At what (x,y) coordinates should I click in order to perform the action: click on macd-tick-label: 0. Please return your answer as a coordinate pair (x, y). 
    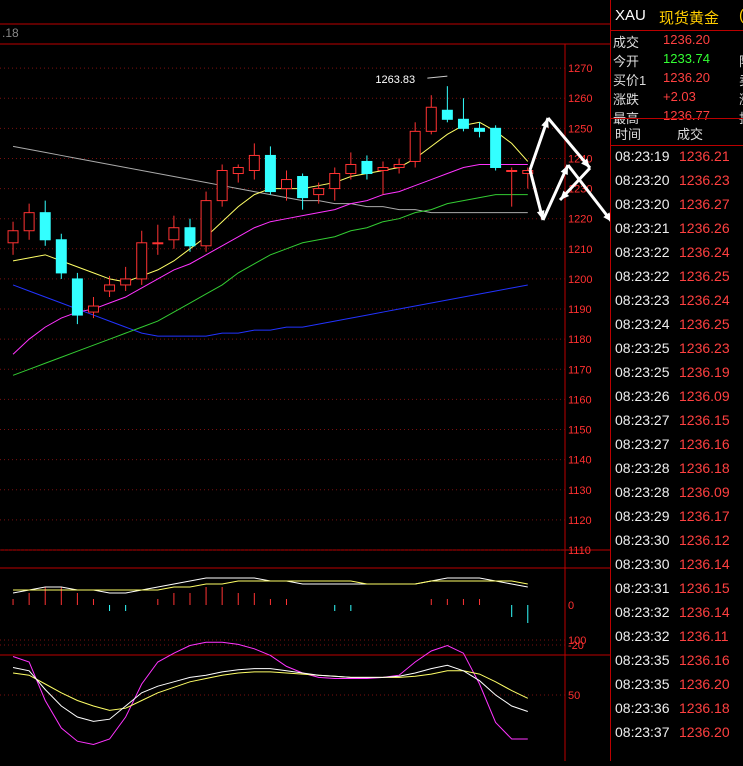
    Looking at the image, I should click on (571, 606).